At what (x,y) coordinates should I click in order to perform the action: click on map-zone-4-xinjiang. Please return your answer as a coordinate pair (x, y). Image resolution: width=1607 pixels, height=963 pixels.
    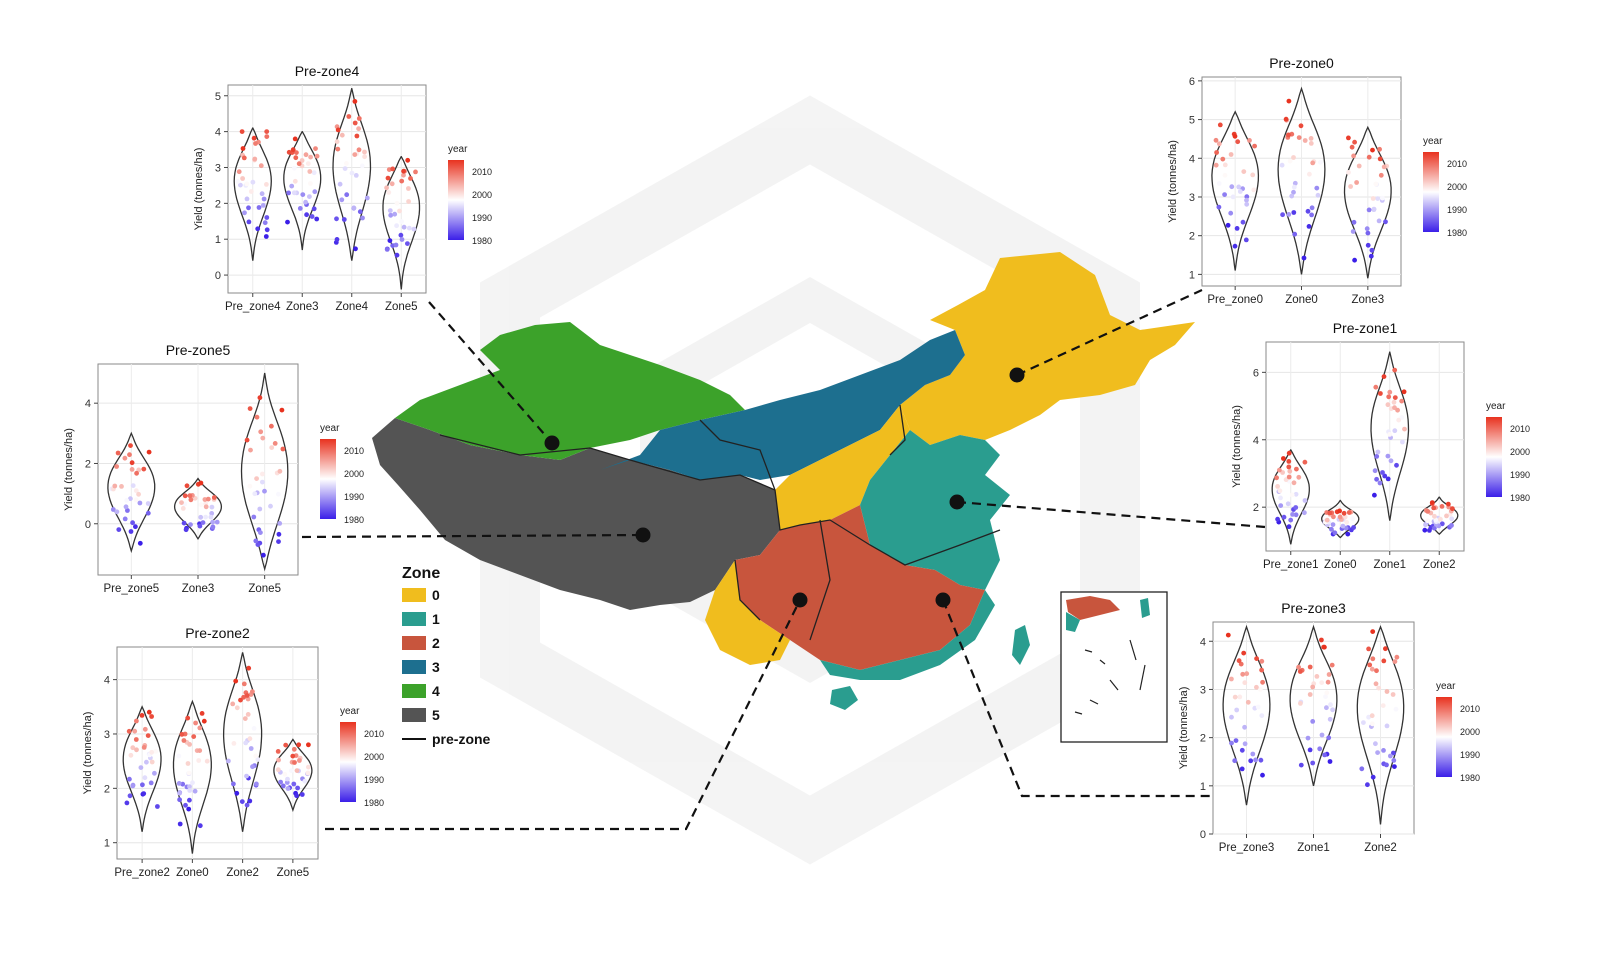
    Looking at the image, I should click on (570, 391).